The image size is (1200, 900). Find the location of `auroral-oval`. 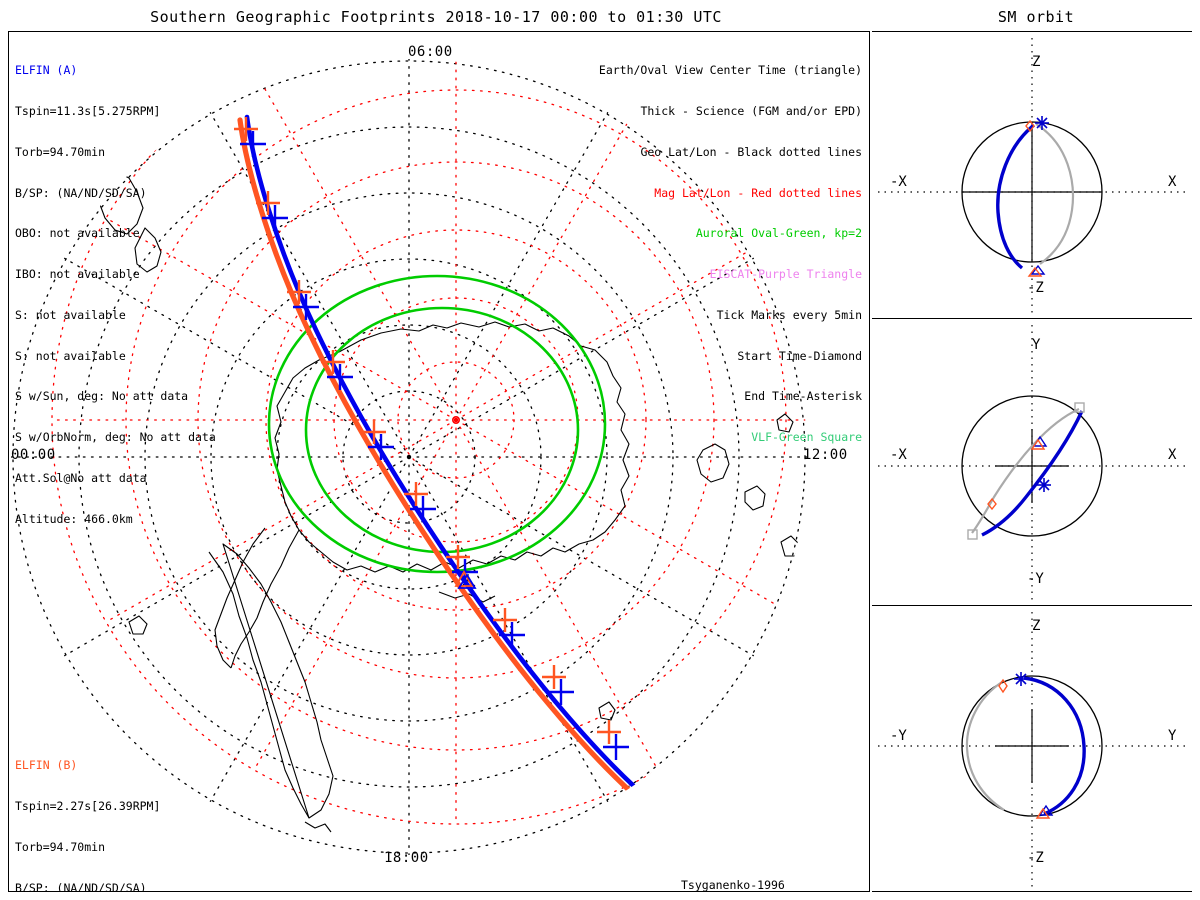

auroral-oval is located at coordinates (437, 424).